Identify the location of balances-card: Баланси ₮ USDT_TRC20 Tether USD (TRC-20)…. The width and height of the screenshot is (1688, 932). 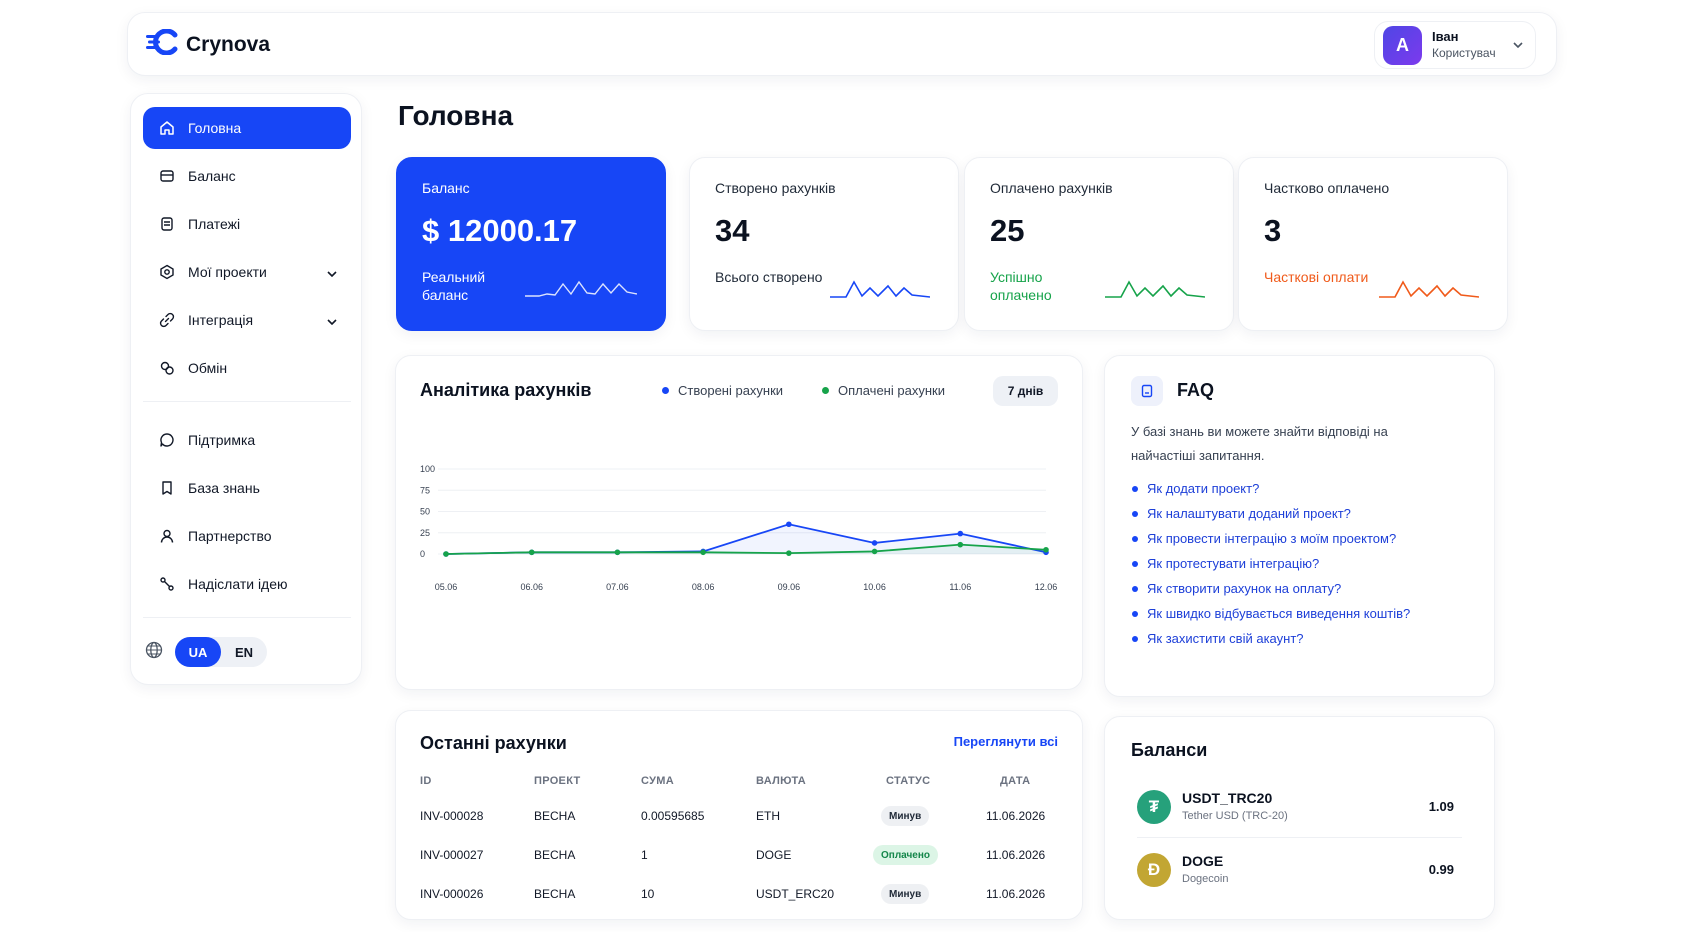
(1299, 818).